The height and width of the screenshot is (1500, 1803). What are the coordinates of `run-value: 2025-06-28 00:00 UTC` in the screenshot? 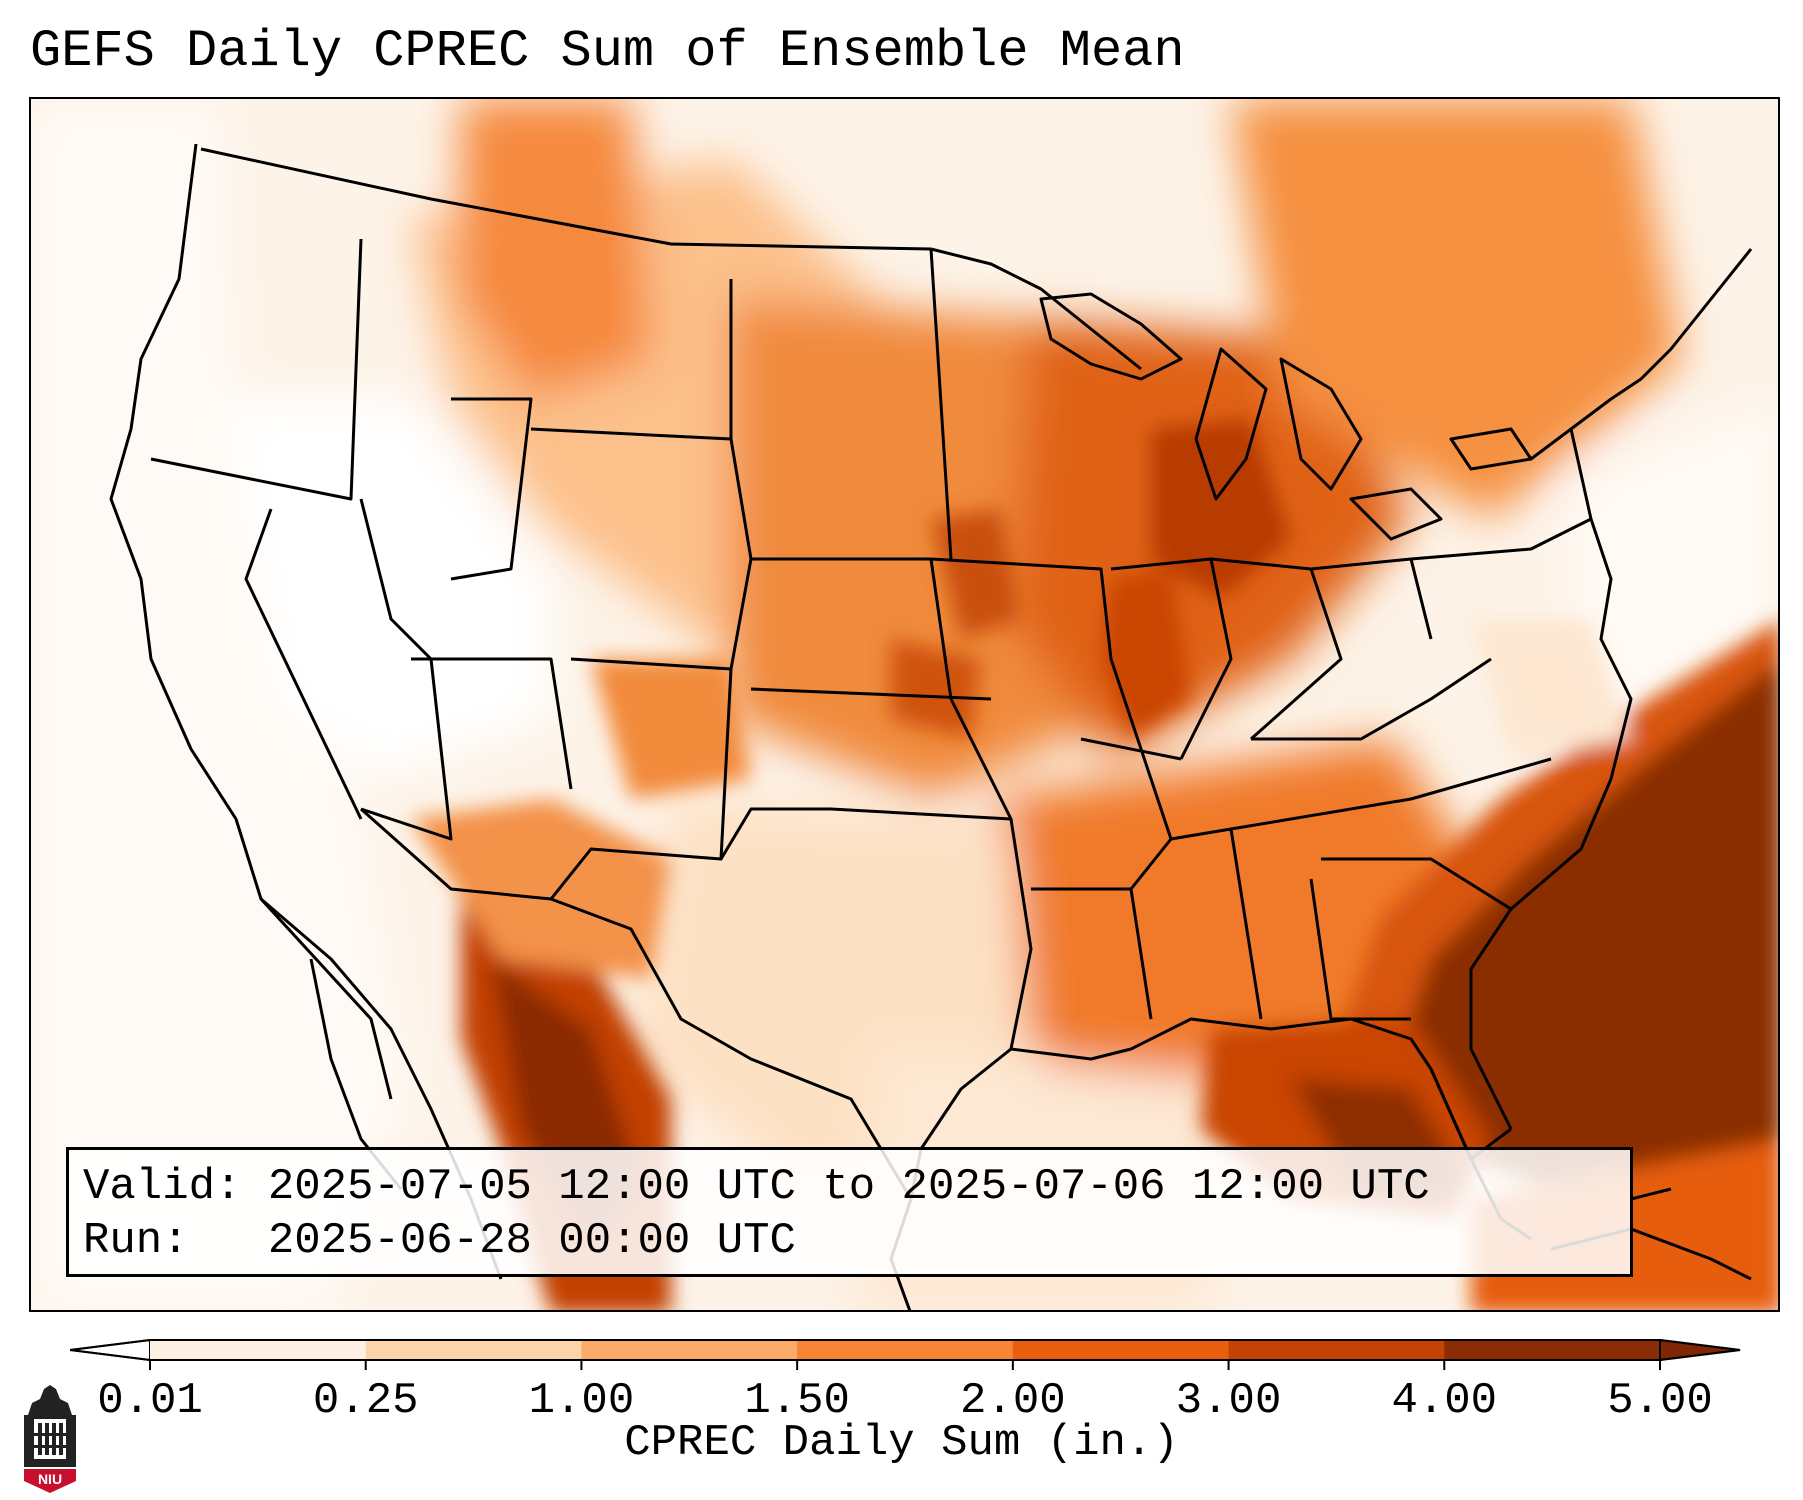 It's located at (531, 1241).